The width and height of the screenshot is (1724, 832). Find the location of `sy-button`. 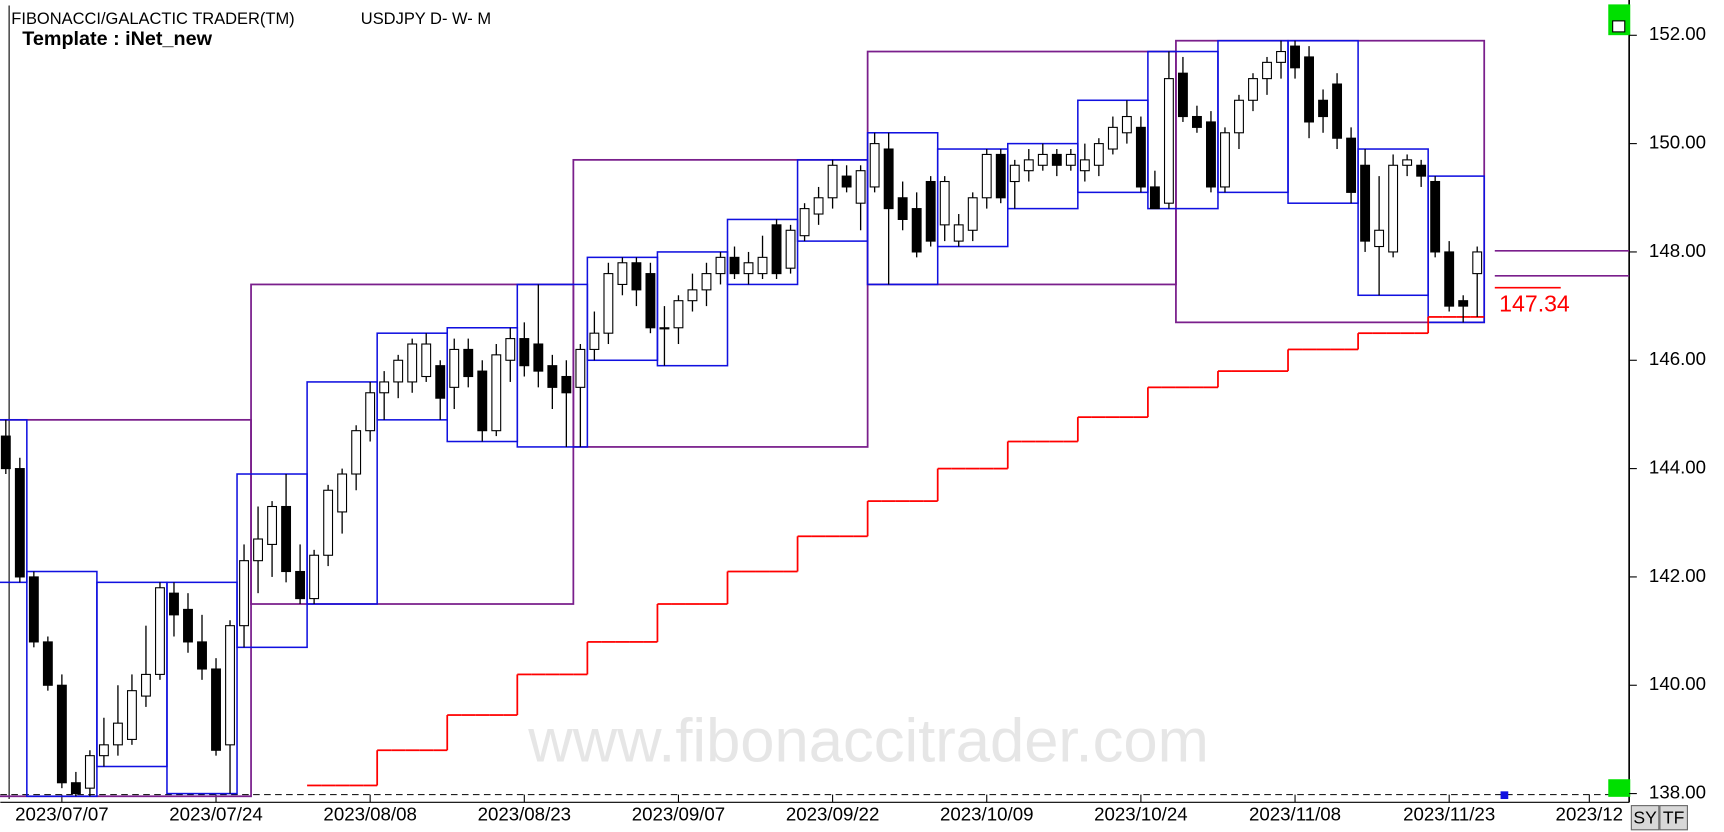

sy-button is located at coordinates (1645, 818).